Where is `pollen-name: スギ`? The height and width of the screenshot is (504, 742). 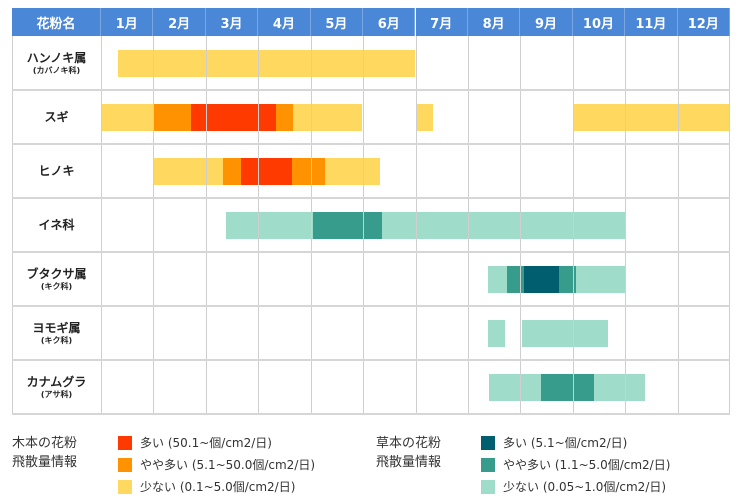 pollen-name: スギ is located at coordinates (56, 117).